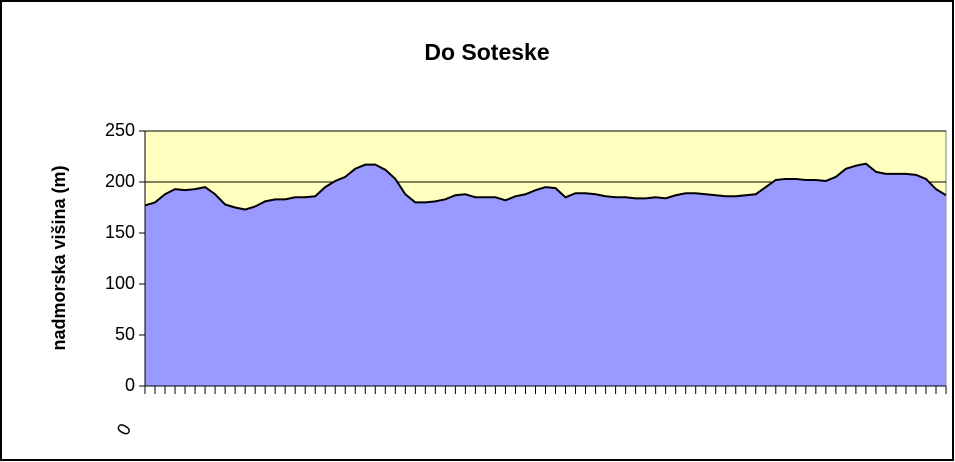 This screenshot has height=462, width=955. What do you see at coordinates (130, 385) in the screenshot?
I see `y-tick-label: 0` at bounding box center [130, 385].